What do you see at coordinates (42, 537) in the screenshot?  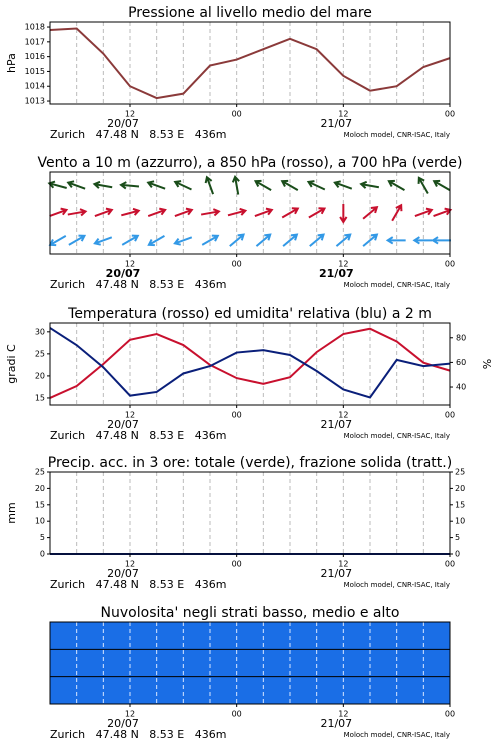 I see `y-tick-label: 5` at bounding box center [42, 537].